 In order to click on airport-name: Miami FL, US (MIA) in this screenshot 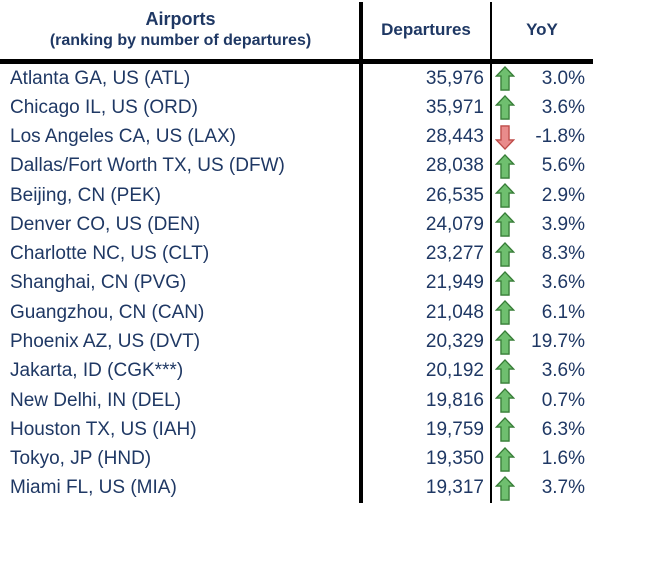, I will do `click(93, 488)`.